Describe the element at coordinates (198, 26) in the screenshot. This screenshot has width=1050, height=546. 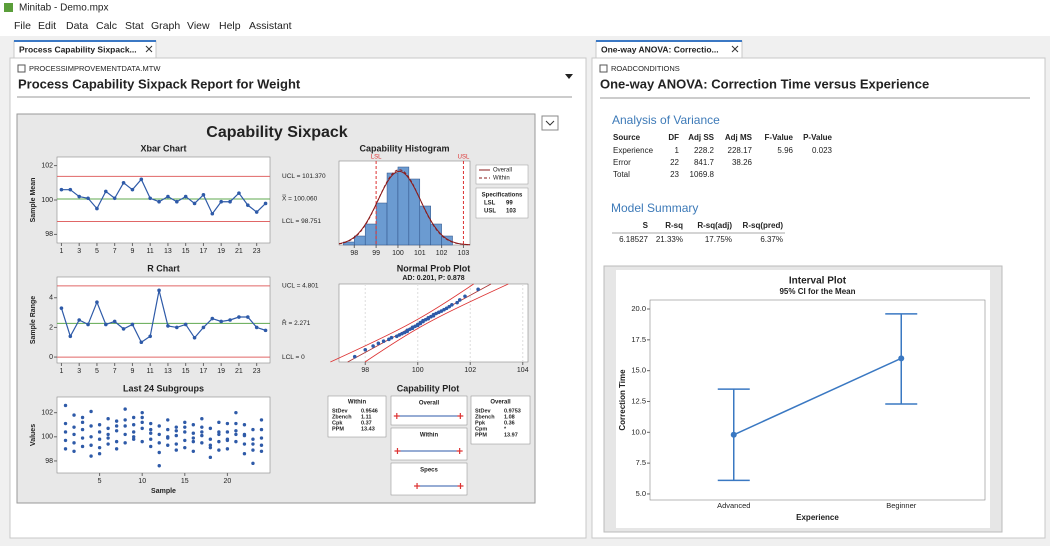
I see `menu-item: View` at that location.